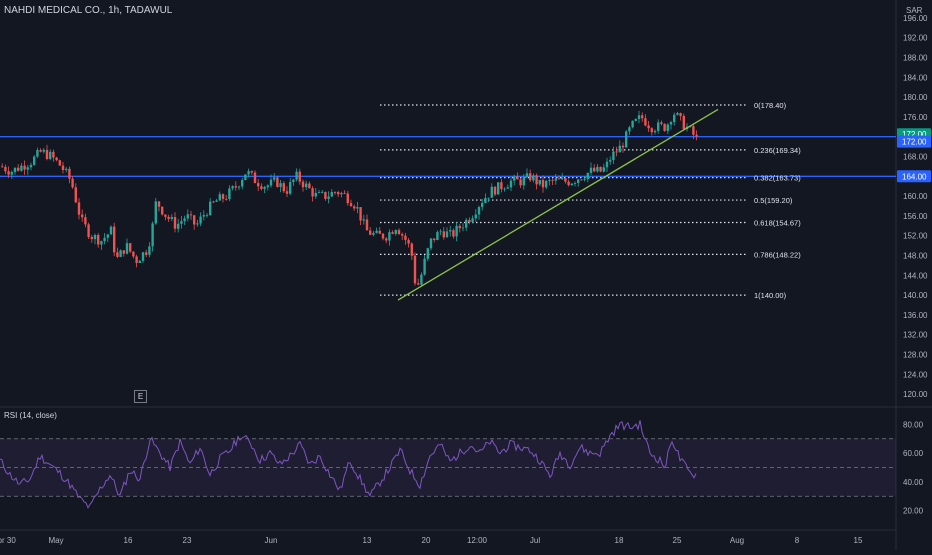 This screenshot has width=932, height=555. Describe the element at coordinates (128, 540) in the screenshot. I see `time-tick: 16` at that location.